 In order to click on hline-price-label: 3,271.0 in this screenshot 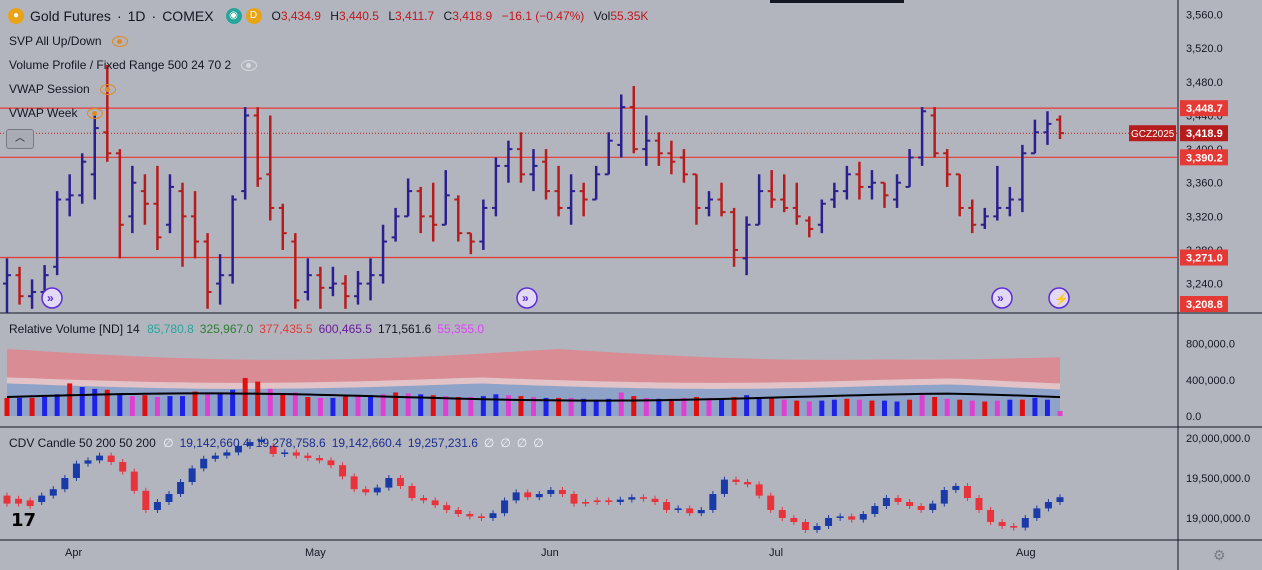, I will do `click(1204, 259)`.